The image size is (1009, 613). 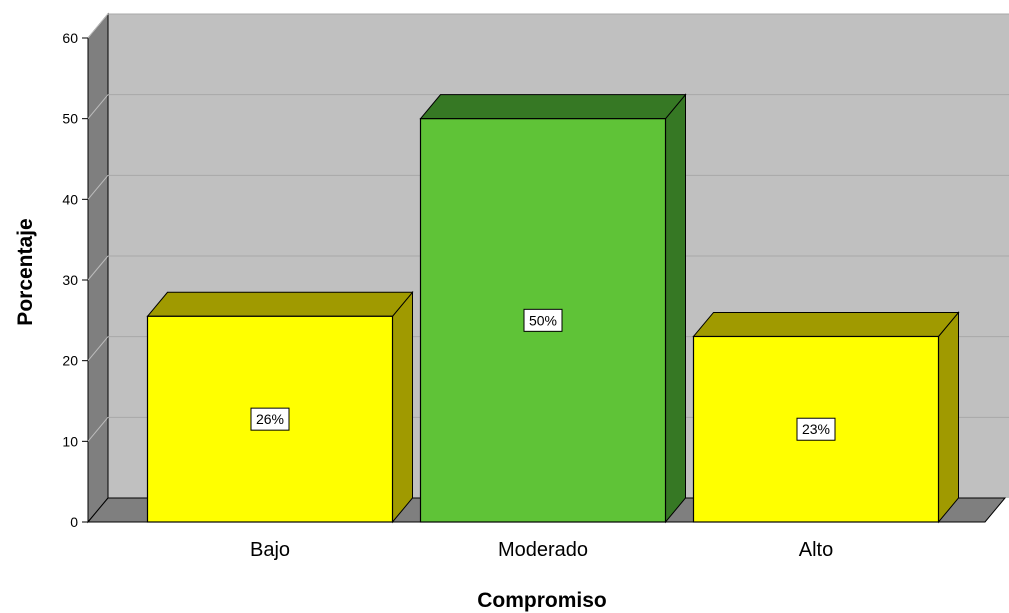 I want to click on y-tick-label: 50, so click(x=70, y=119).